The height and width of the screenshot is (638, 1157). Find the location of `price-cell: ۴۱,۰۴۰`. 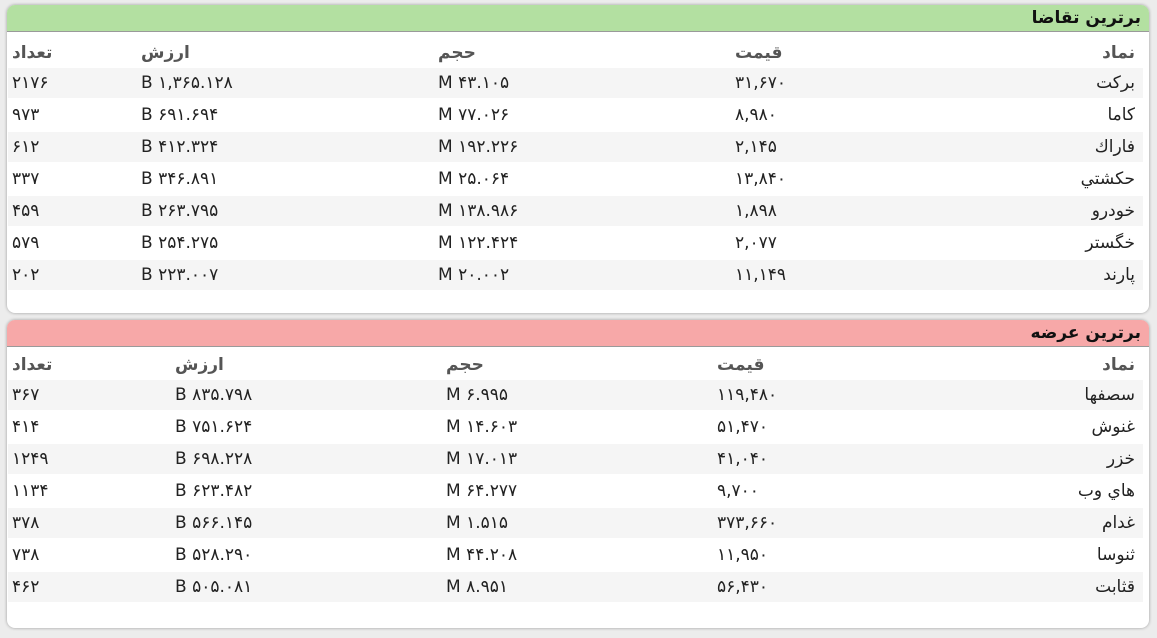

price-cell: ۴۱,۰۴۰ is located at coordinates (827, 460).